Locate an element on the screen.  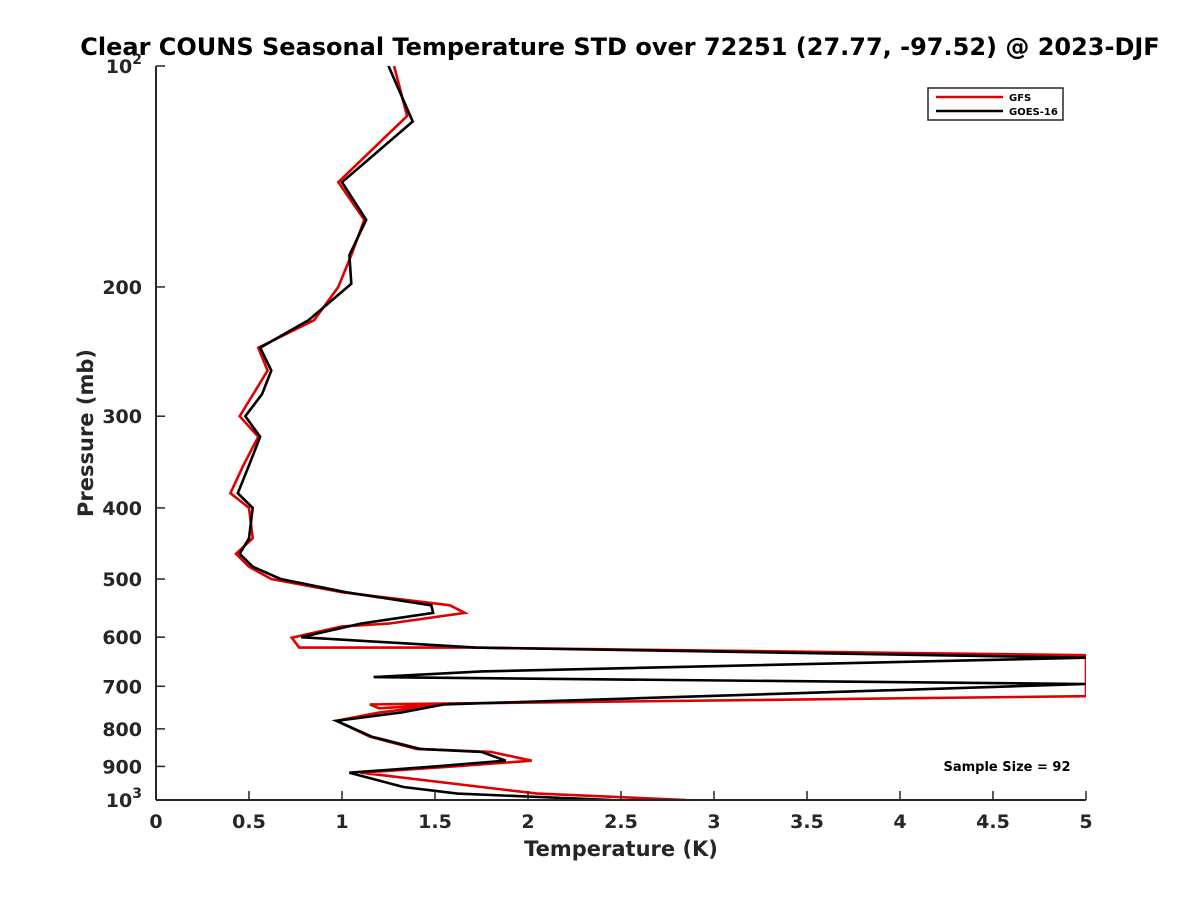
y-tick-label: 700 is located at coordinates (122, 687).